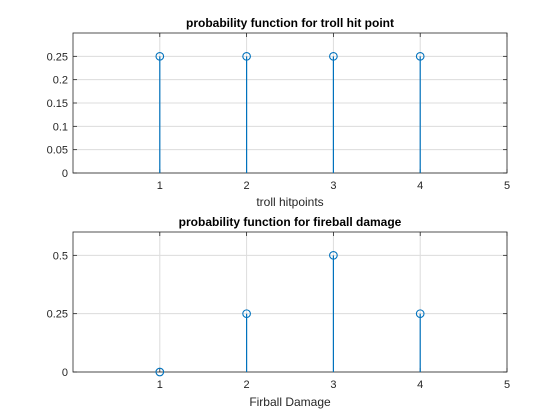 The height and width of the screenshot is (420, 560). What do you see at coordinates (60, 81) in the screenshot?
I see `subplot-1-y-tick-label-4: 0.2` at bounding box center [60, 81].